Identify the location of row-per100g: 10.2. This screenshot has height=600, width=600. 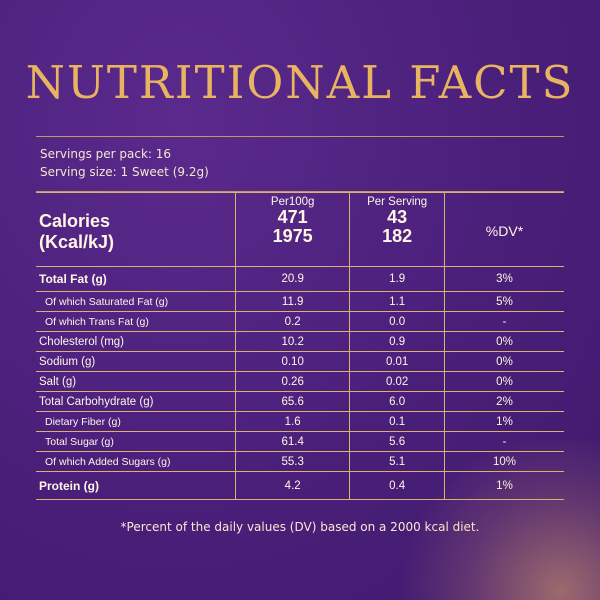
(293, 341).